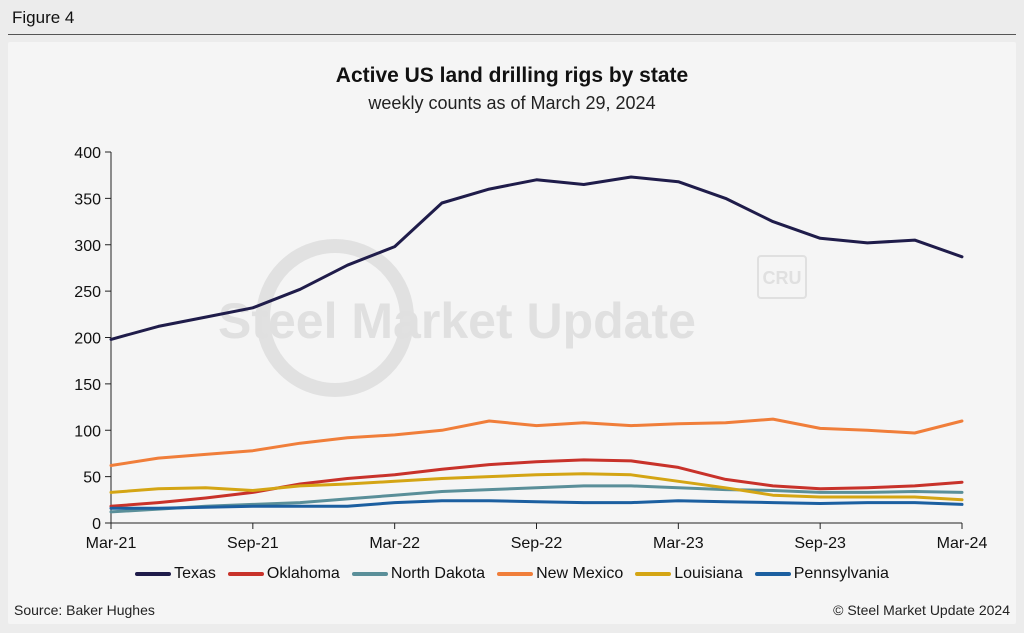 This screenshot has height=633, width=1024. Describe the element at coordinates (438, 573) in the screenshot. I see `legend-label: North Dakota` at that location.